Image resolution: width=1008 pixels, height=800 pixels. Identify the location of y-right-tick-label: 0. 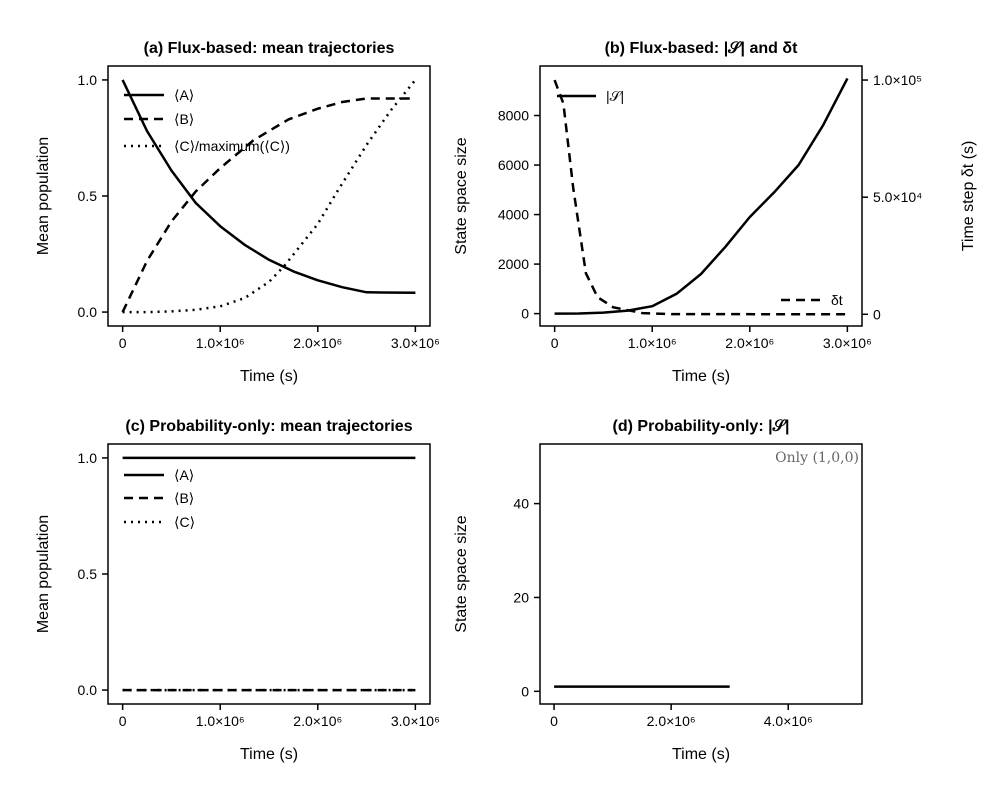
(877, 314).